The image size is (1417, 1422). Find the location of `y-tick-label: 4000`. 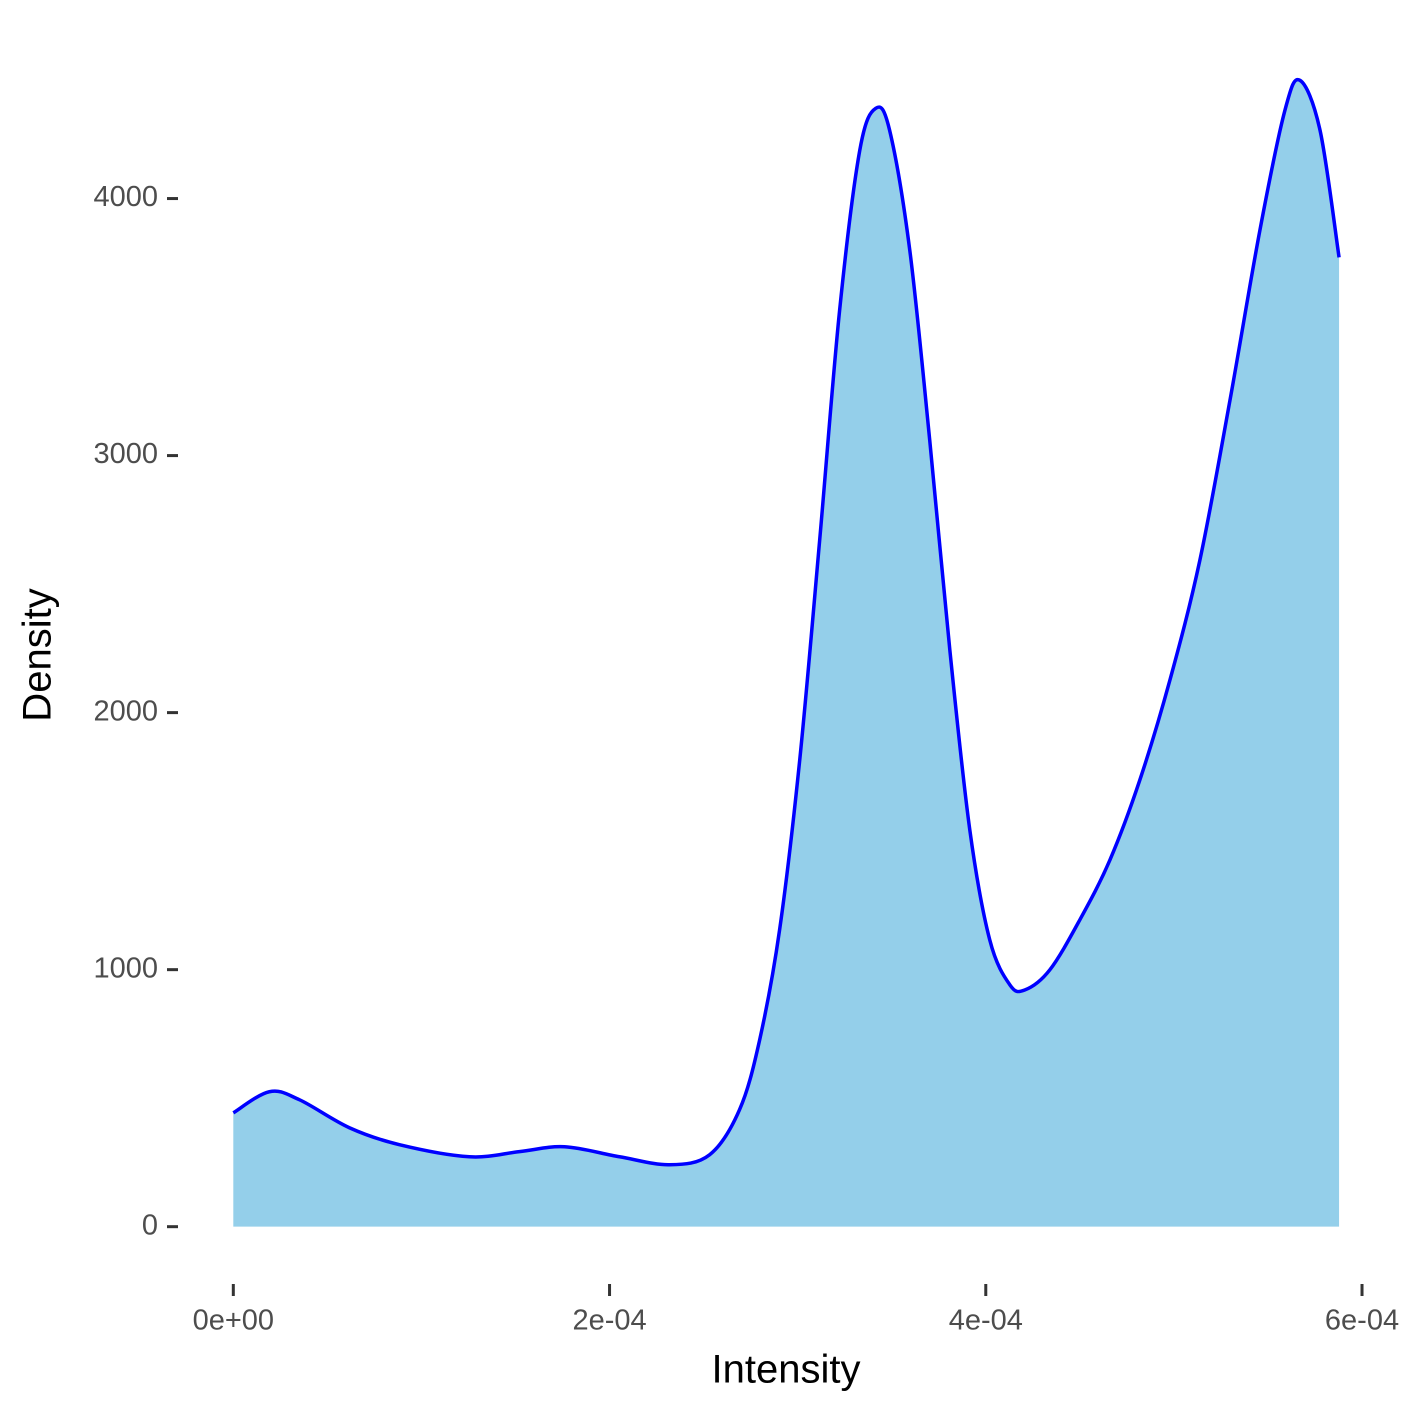

y-tick-label: 4000 is located at coordinates (125, 197).